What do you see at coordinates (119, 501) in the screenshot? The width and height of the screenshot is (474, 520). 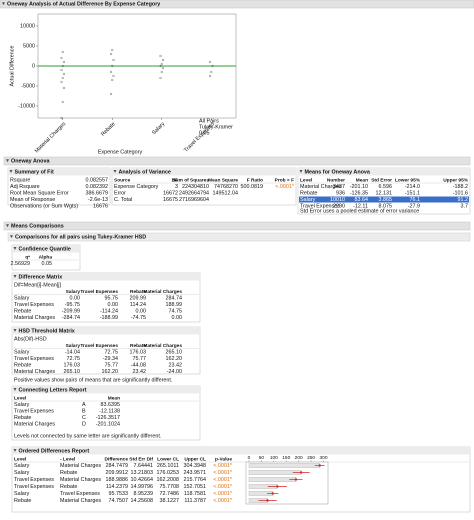 I see `table-cell: 74.7507` at bounding box center [119, 501].